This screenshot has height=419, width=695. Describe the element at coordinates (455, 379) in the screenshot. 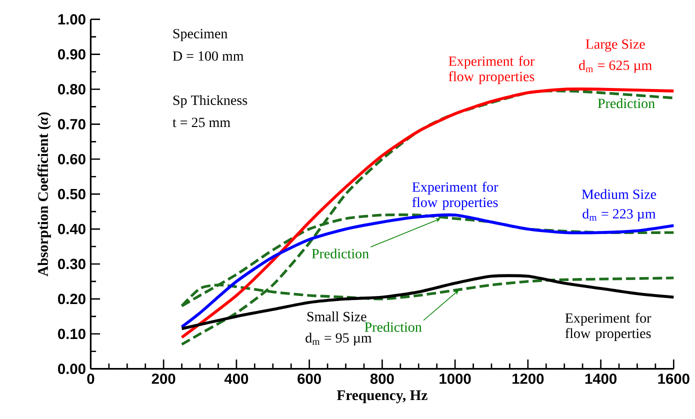

I see `x-tick-label: 1000` at that location.